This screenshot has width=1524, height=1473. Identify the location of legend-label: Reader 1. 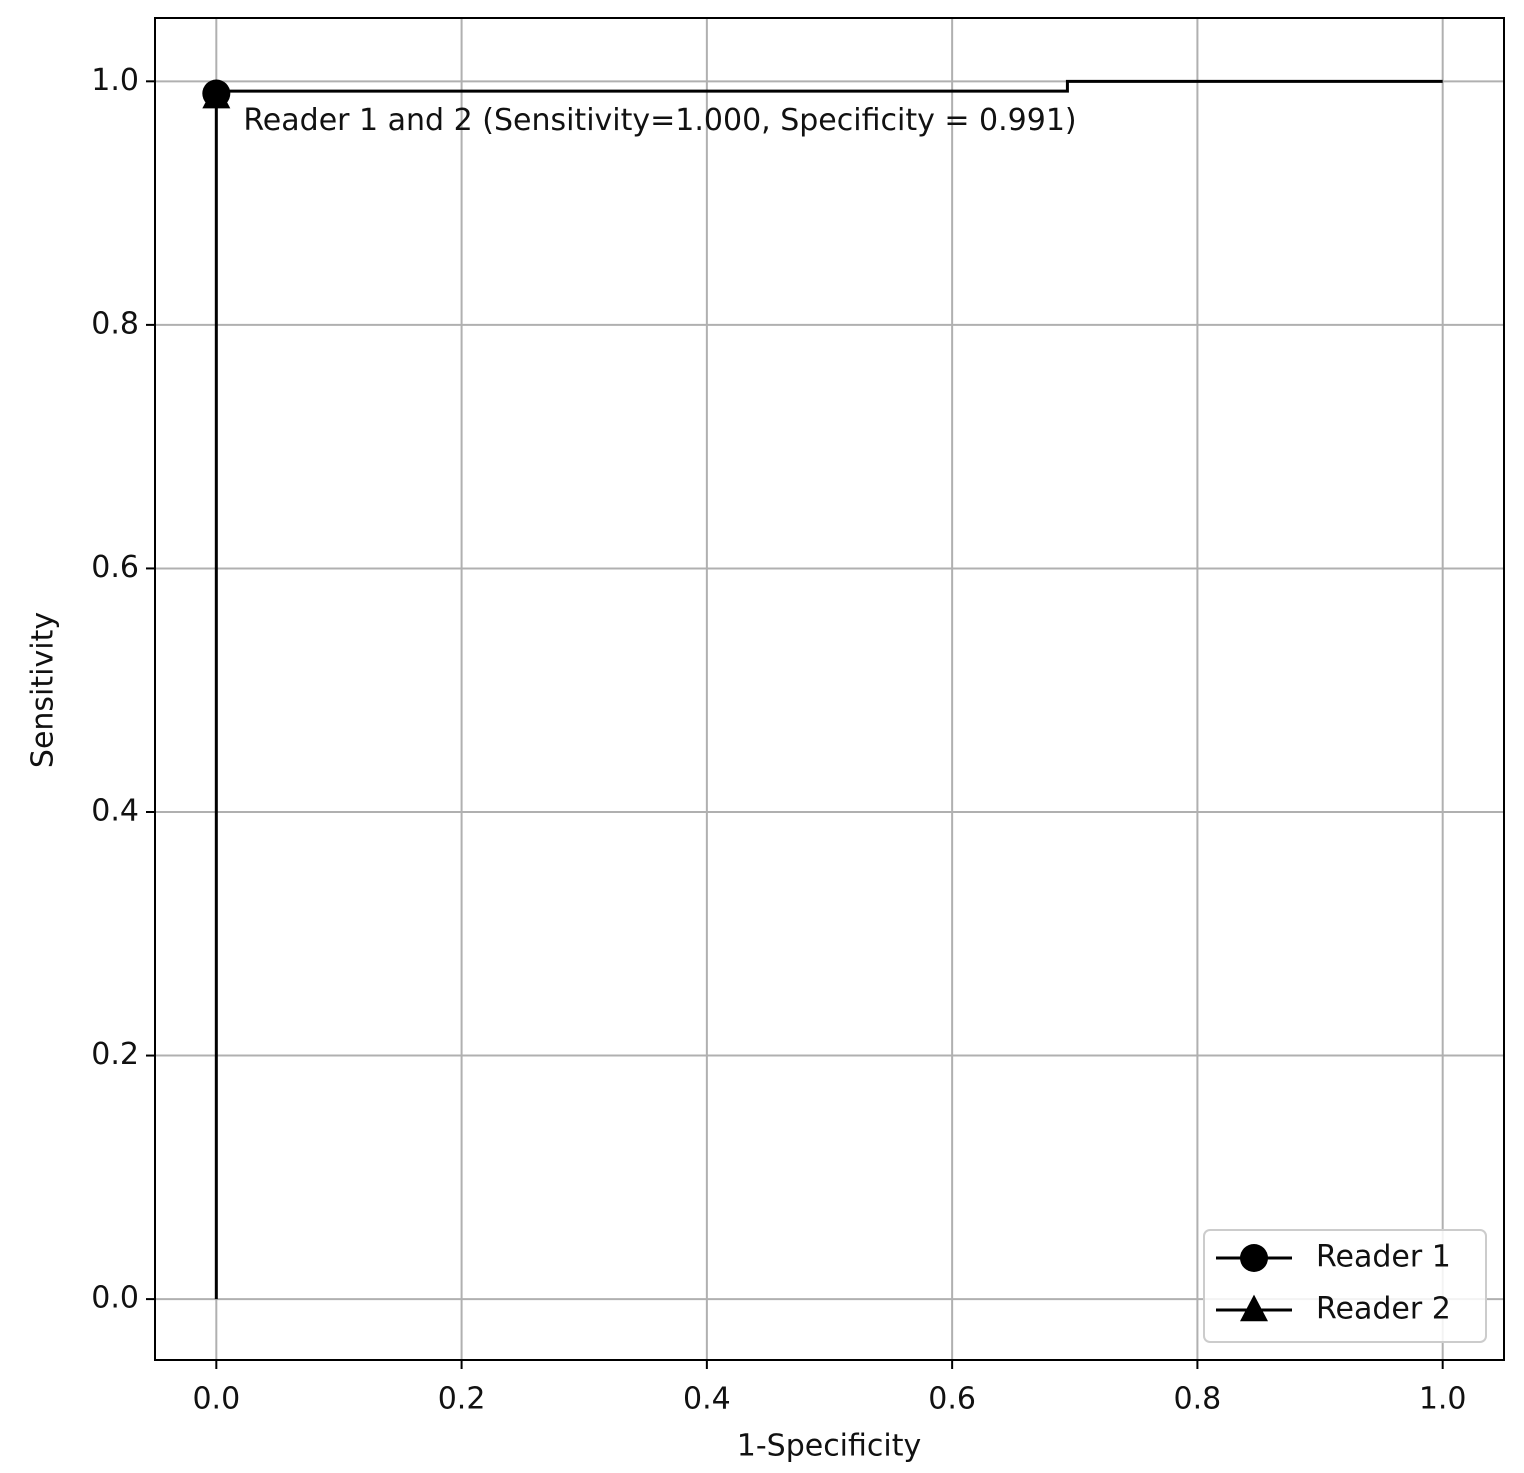
(1383, 1257).